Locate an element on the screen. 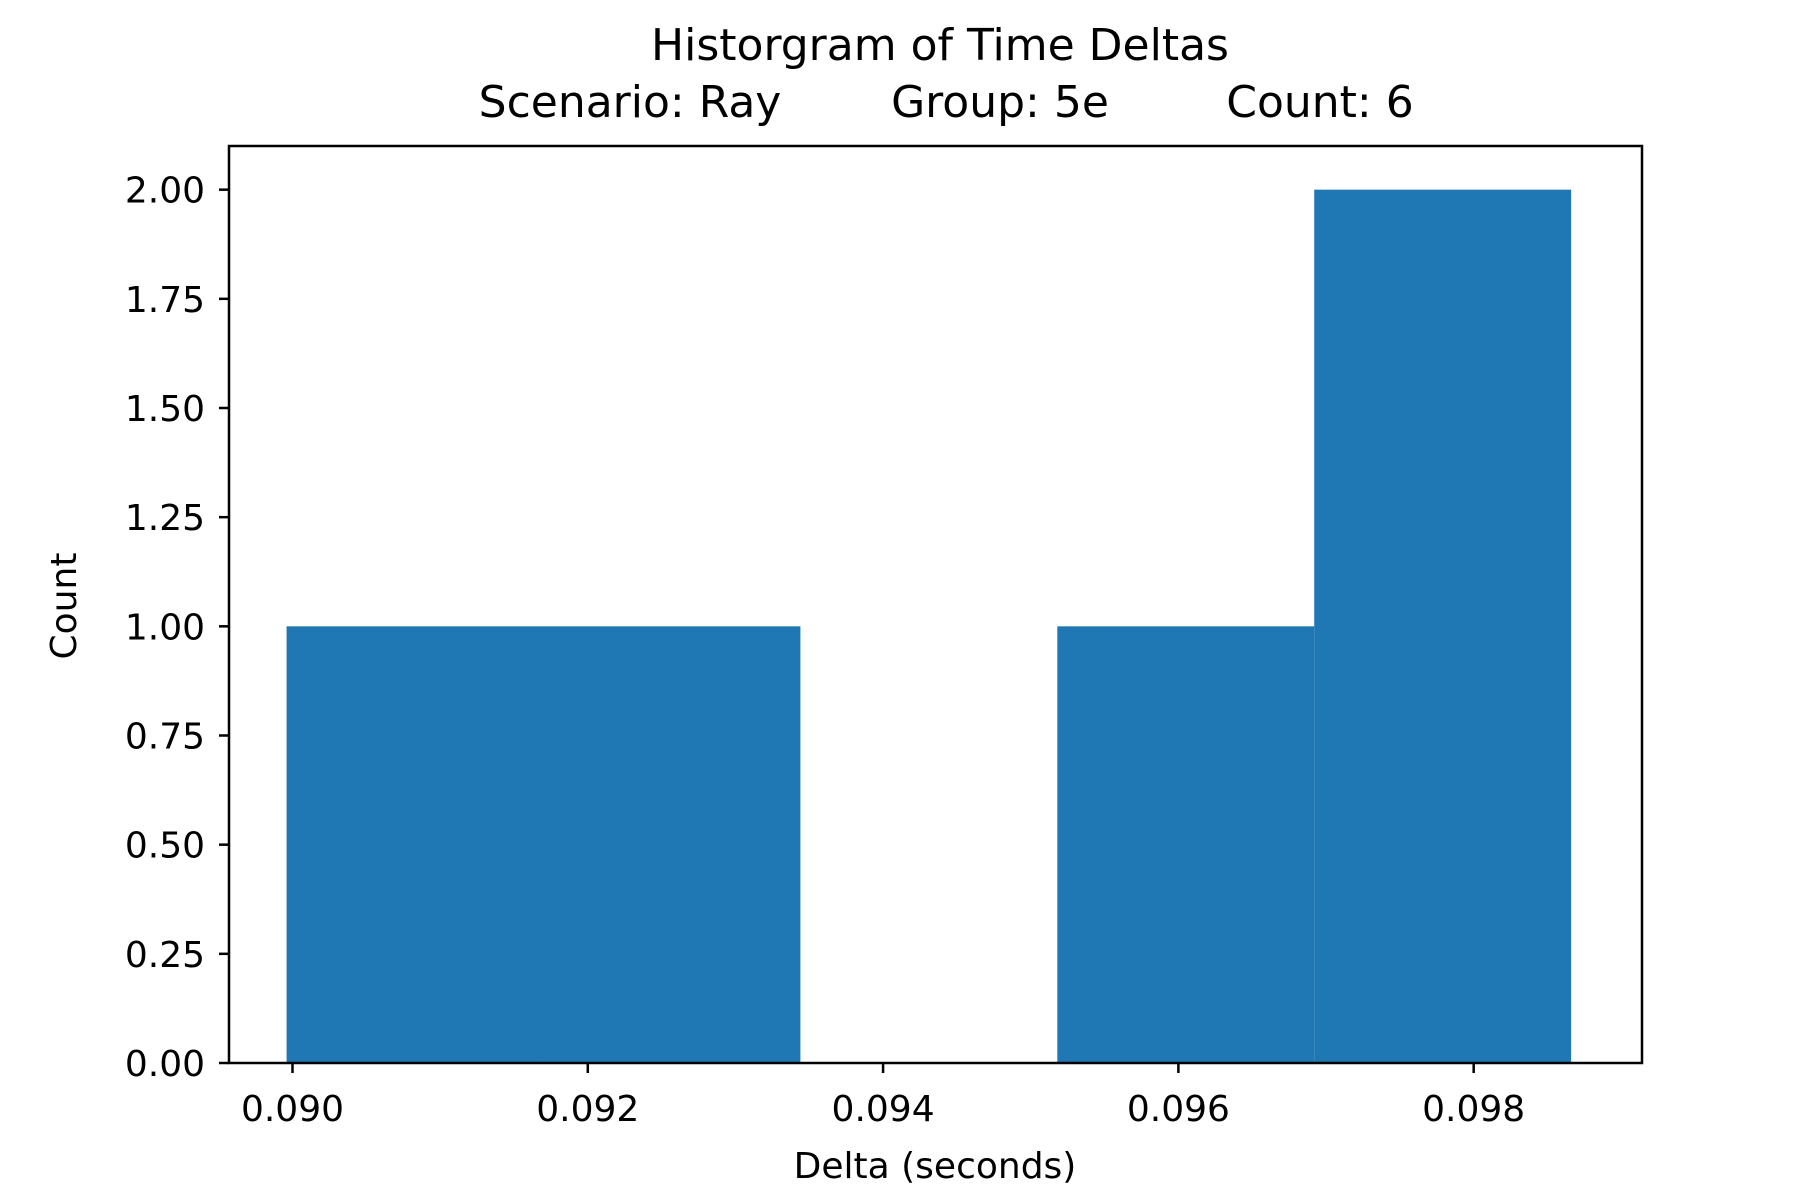 This screenshot has width=1800, height=1200. x-tick-label: 0.098 is located at coordinates (1473, 1109).